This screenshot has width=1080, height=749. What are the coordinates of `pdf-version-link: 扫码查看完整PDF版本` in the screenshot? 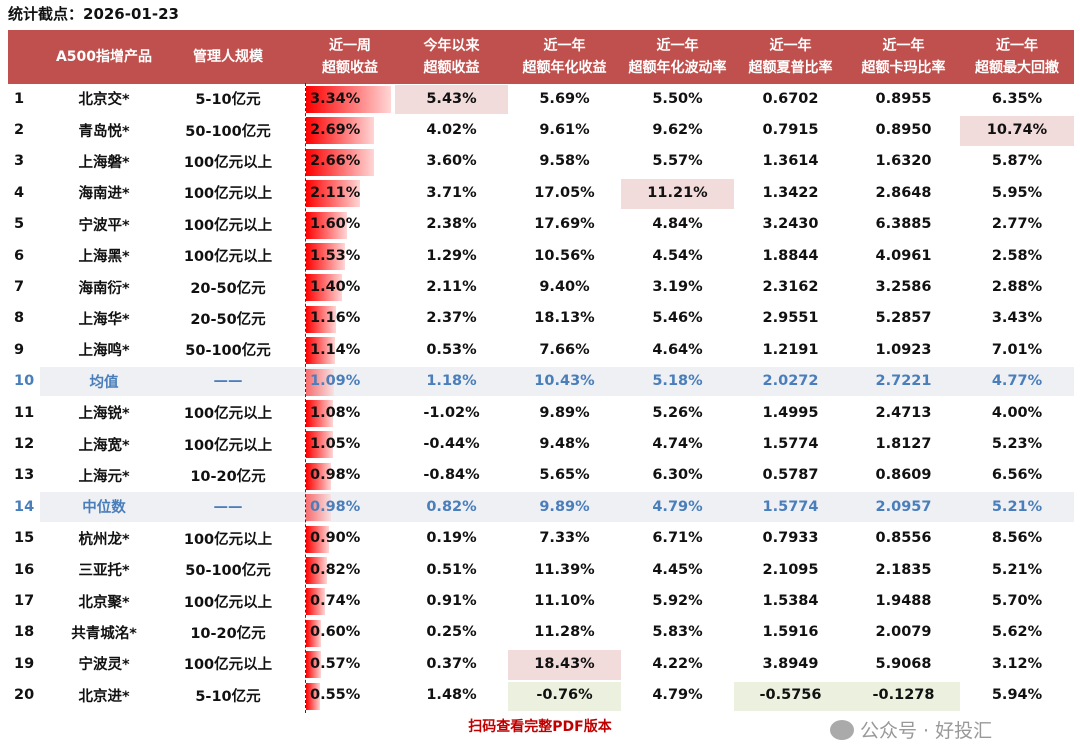 It's located at (540, 727).